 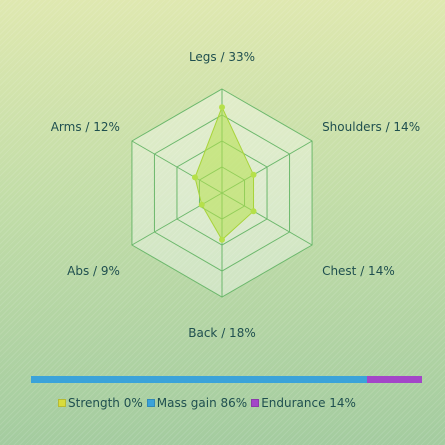 I want to click on legend-label: Strength 0%, so click(x=105, y=403).